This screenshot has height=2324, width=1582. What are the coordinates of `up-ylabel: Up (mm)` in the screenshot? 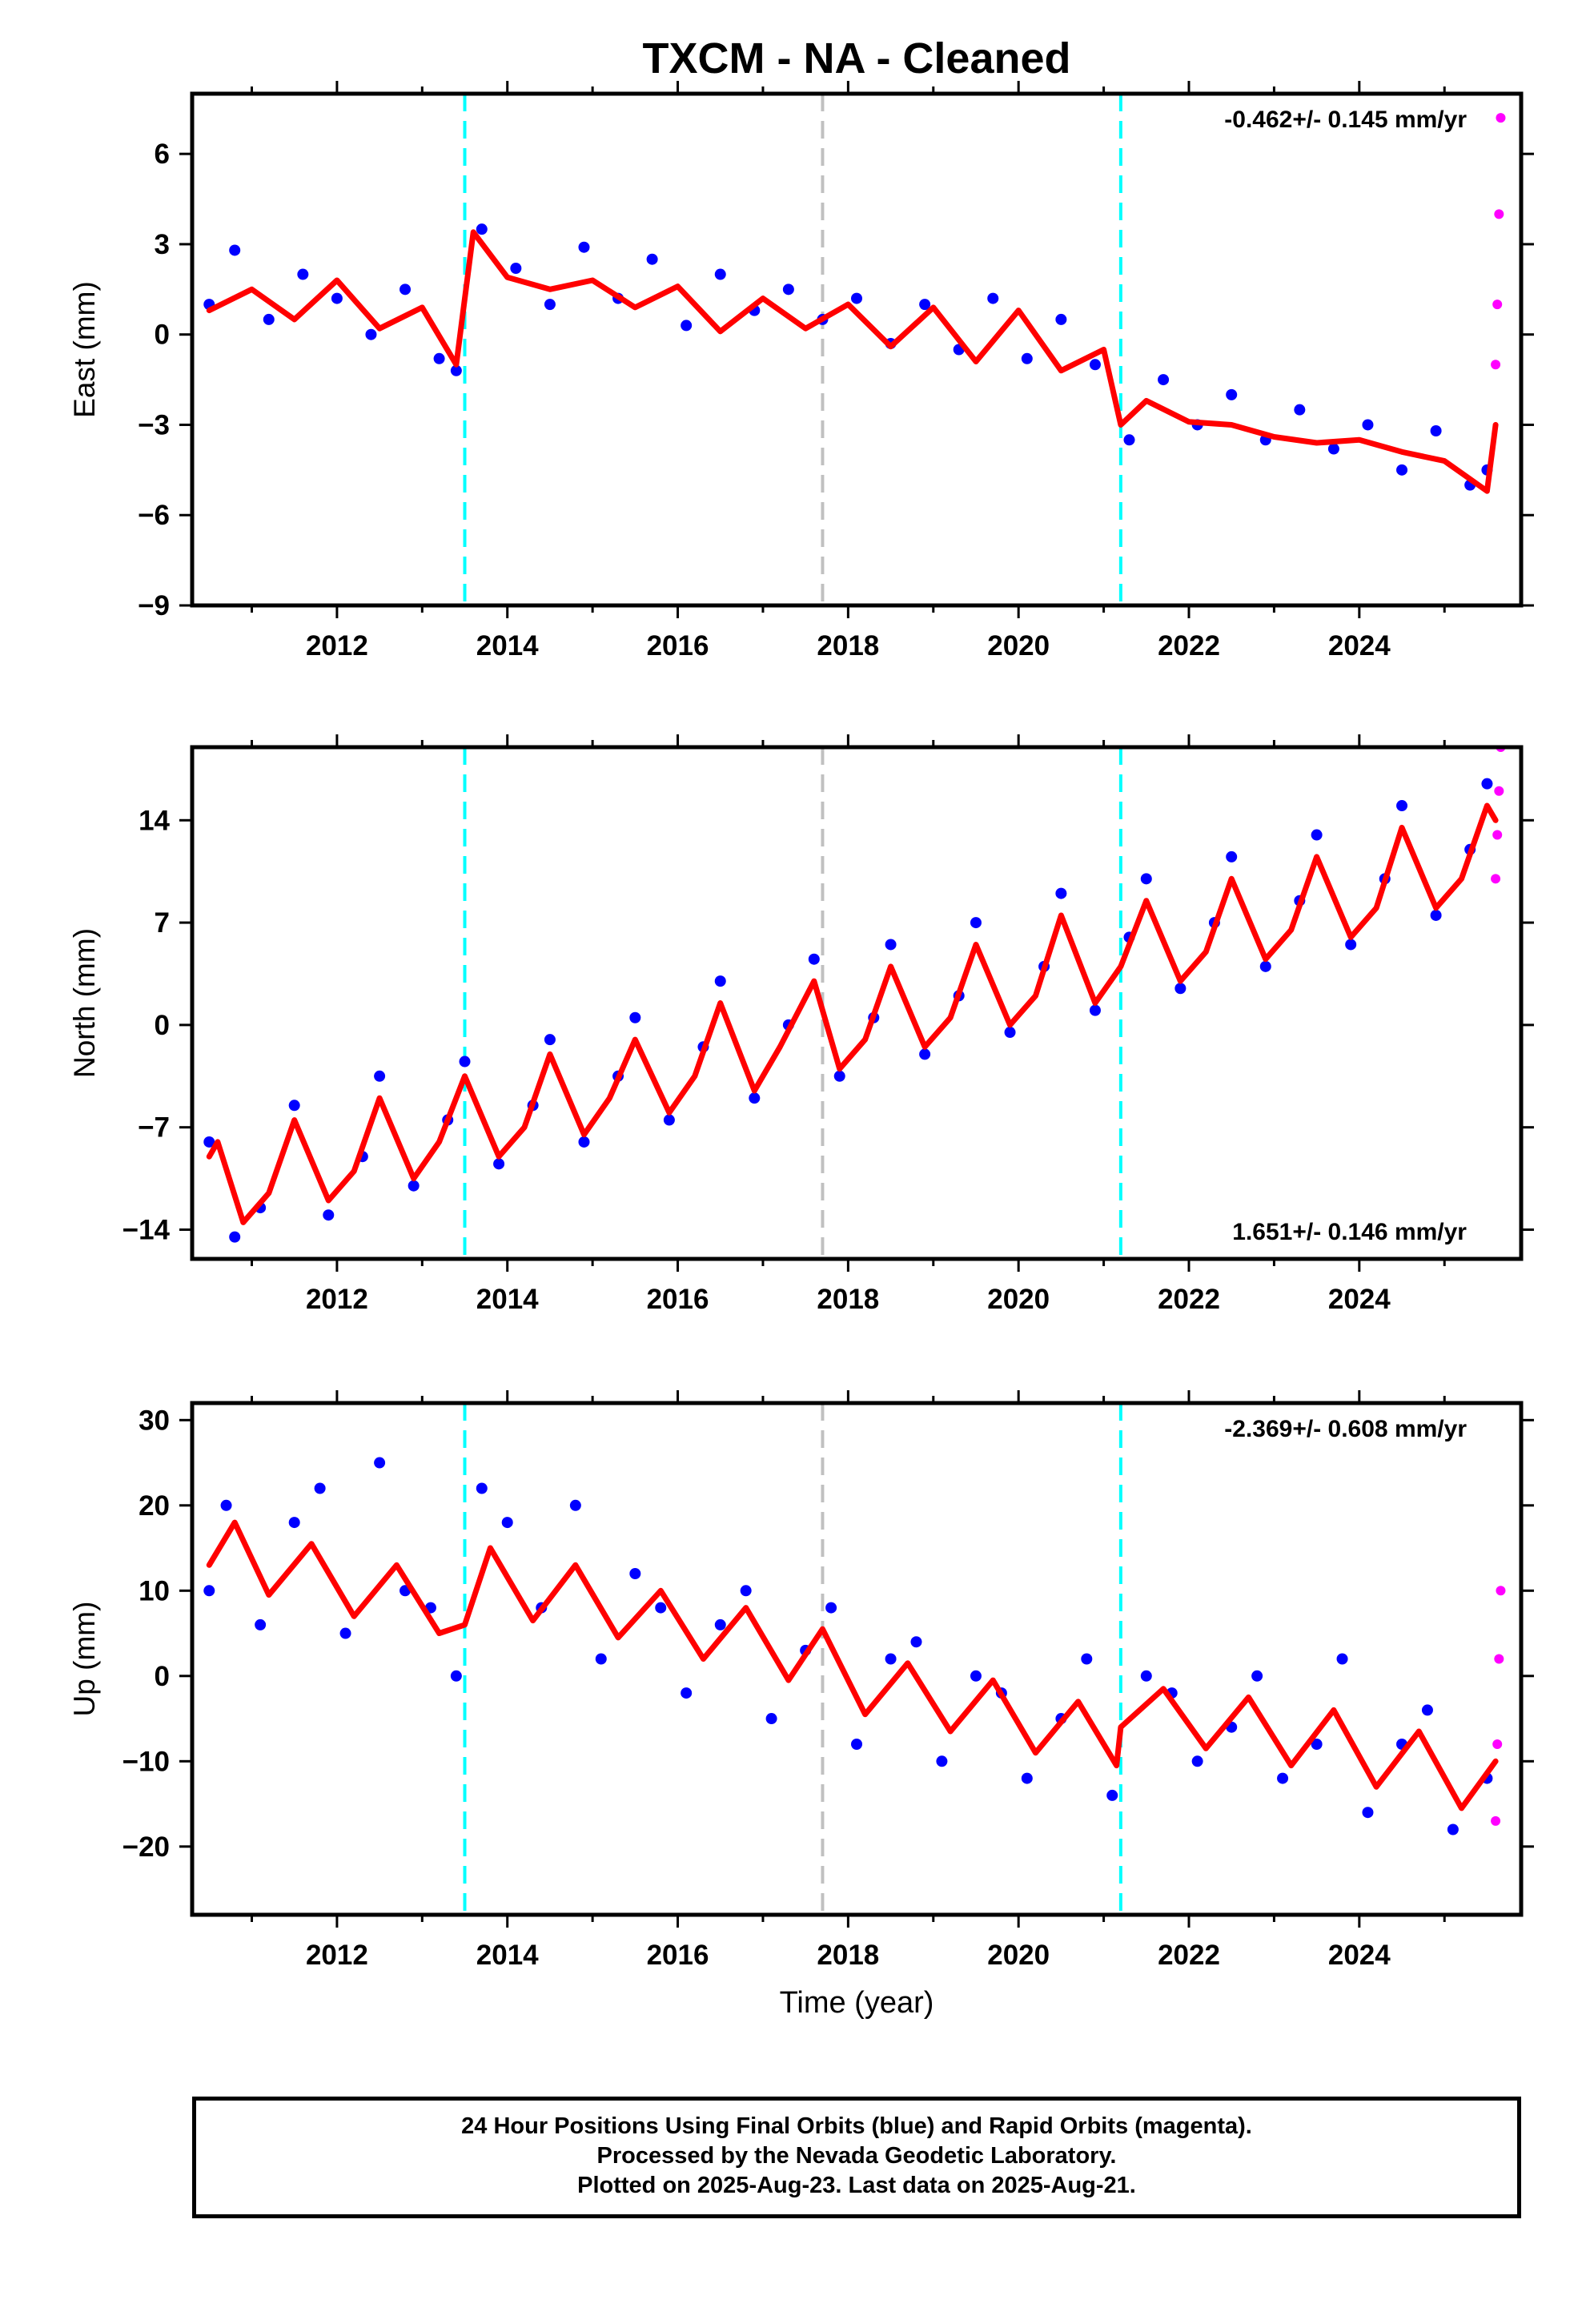 It's located at (84, 1659).